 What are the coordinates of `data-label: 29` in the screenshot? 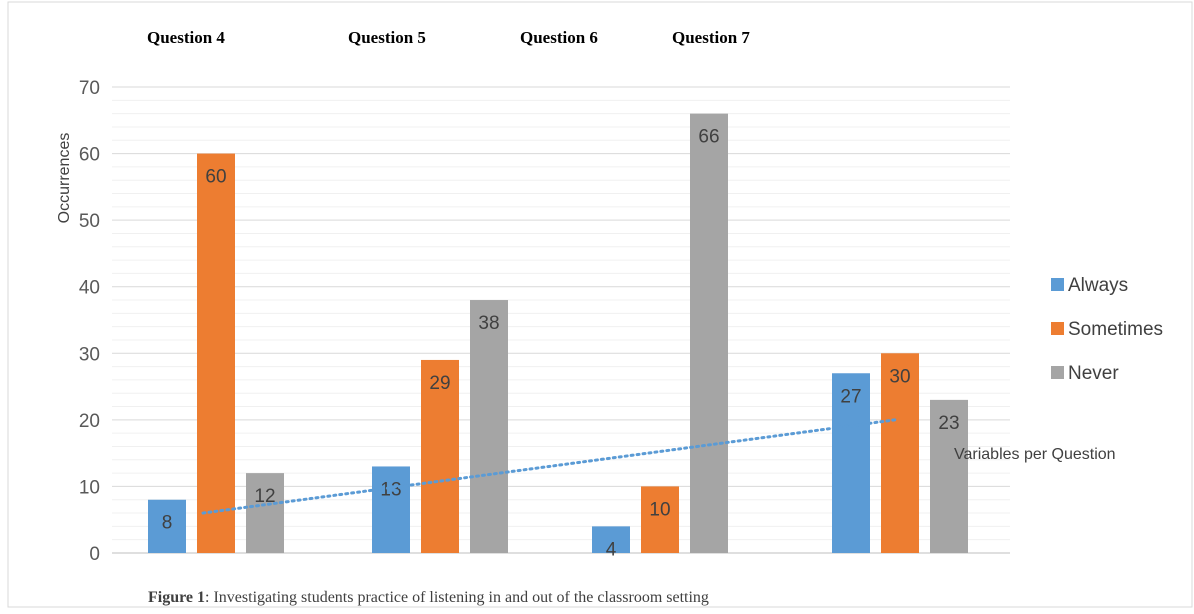 It's located at (439, 383).